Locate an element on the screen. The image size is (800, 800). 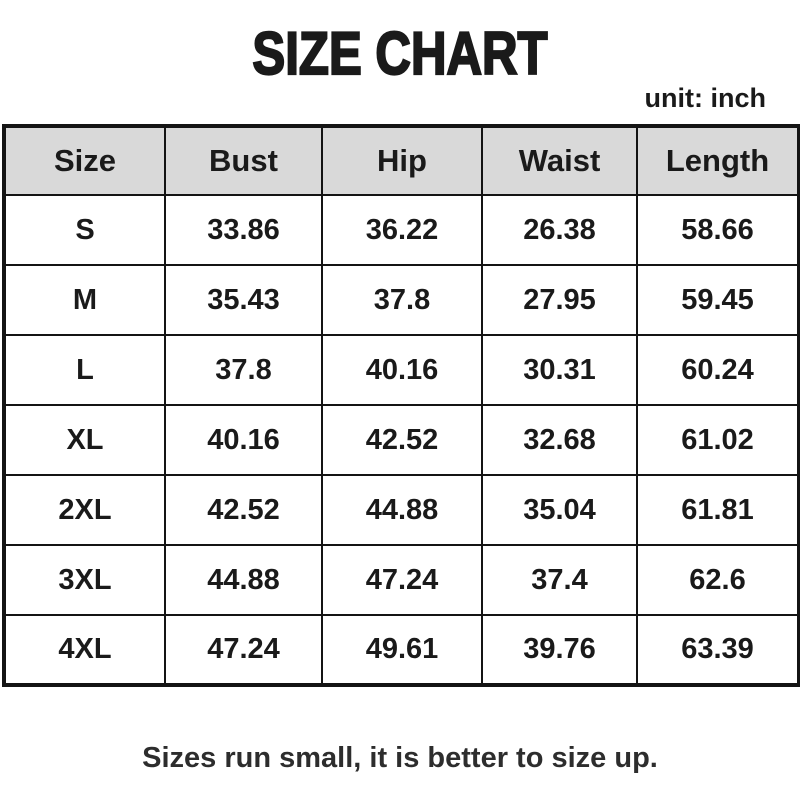
cell-length: 58.66 is located at coordinates (718, 230).